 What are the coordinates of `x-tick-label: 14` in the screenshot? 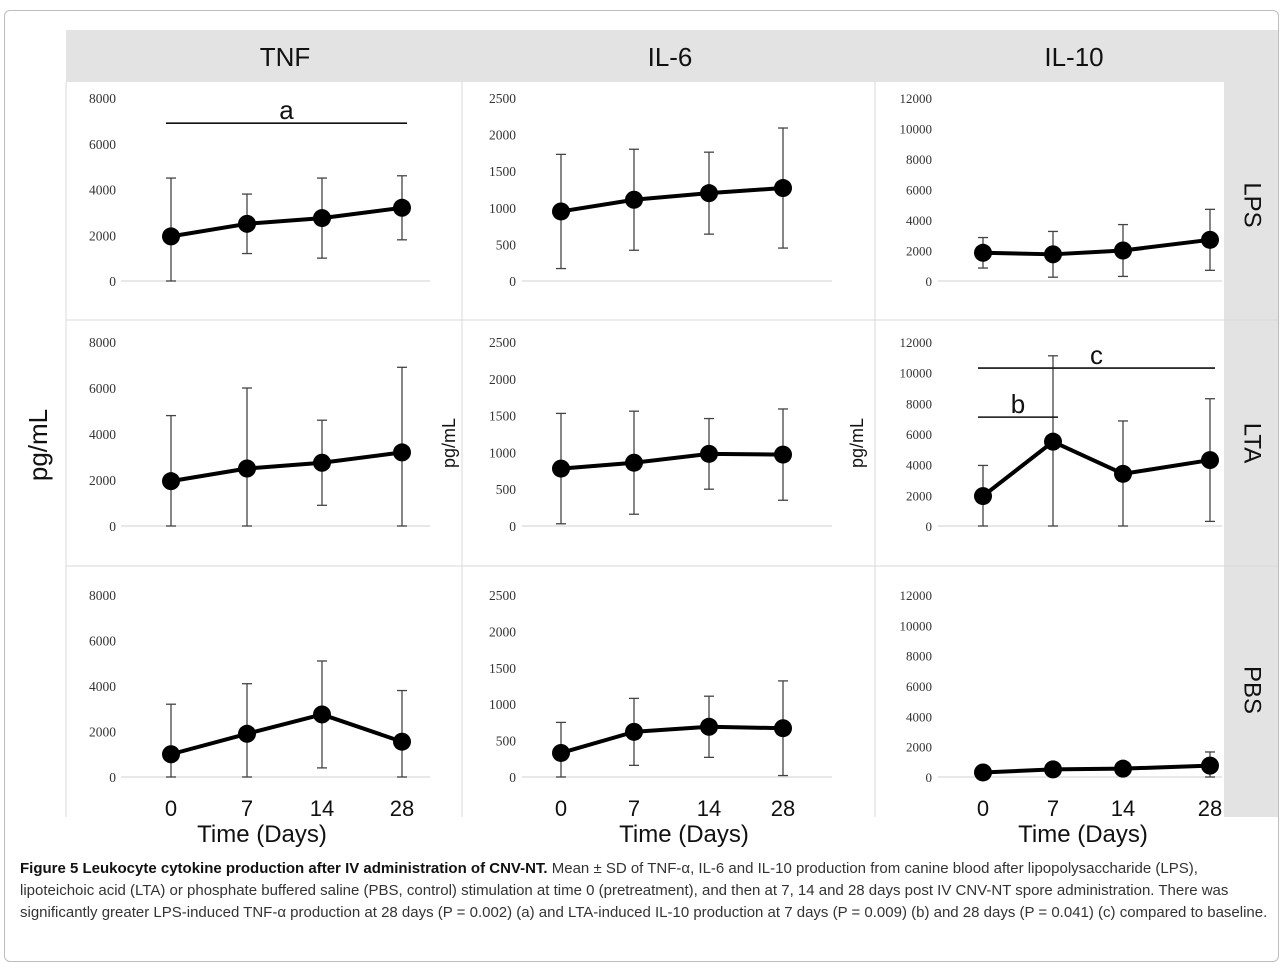 It's located at (1123, 808).